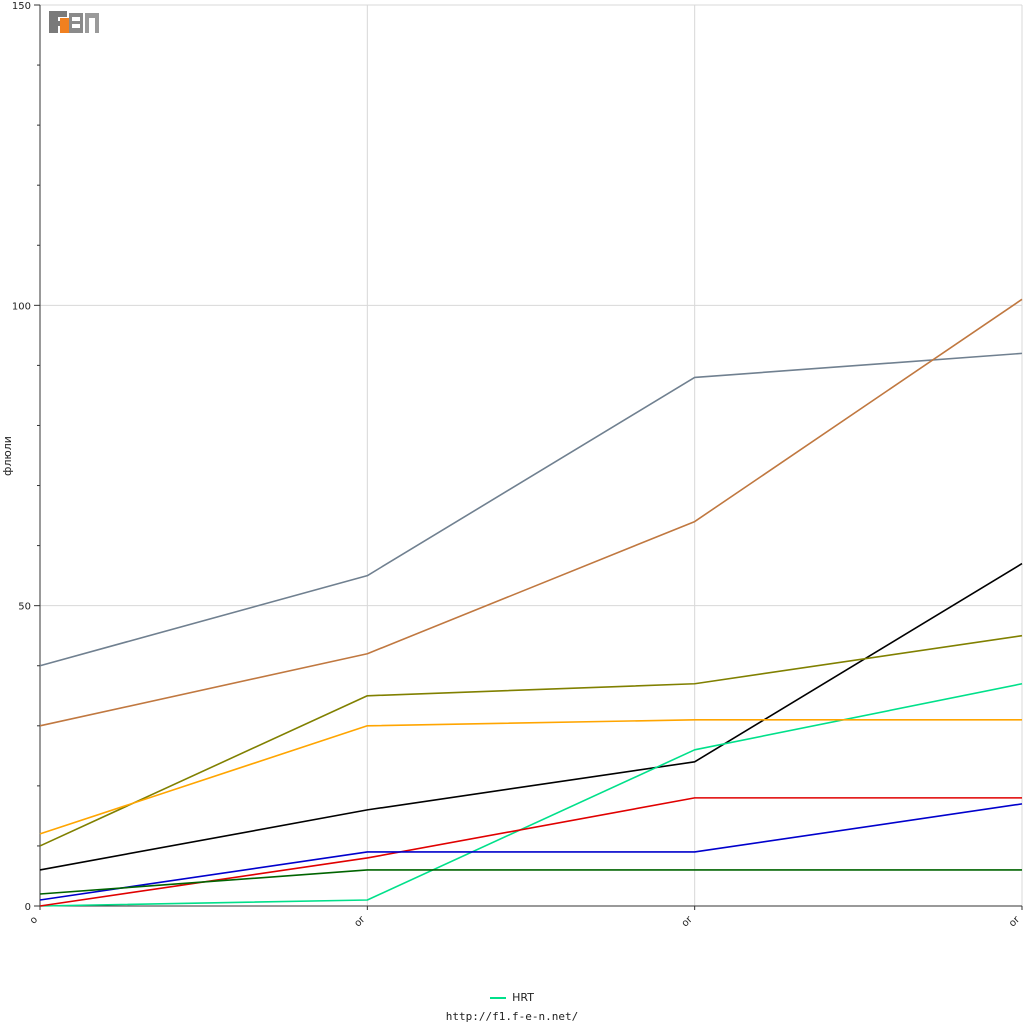  I want to click on legend-swatch, so click(498, 998).